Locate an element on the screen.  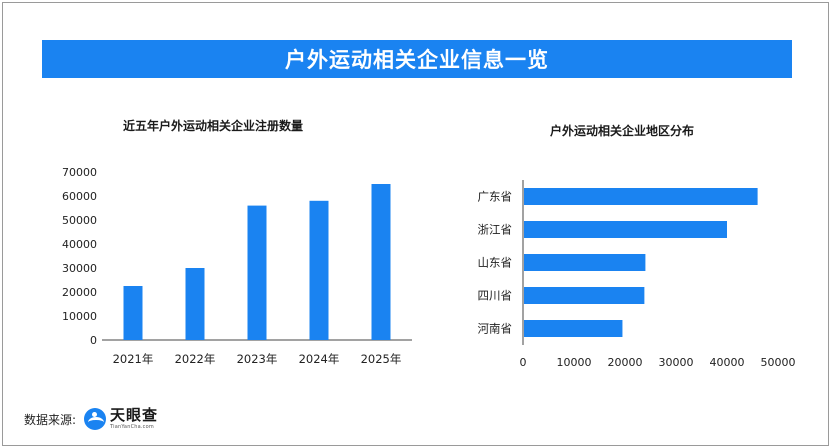
y-tick-label: 0 is located at coordinates (93, 340).